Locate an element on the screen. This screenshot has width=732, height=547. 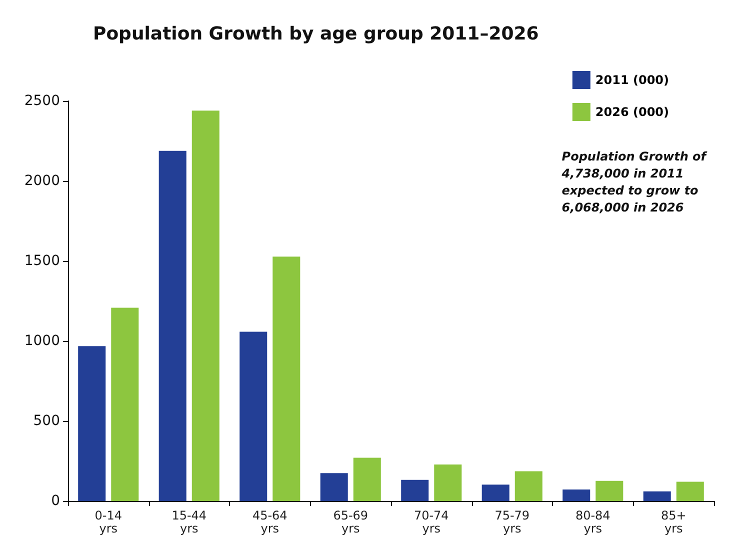
legend-label: 2026 (000) is located at coordinates (632, 112).